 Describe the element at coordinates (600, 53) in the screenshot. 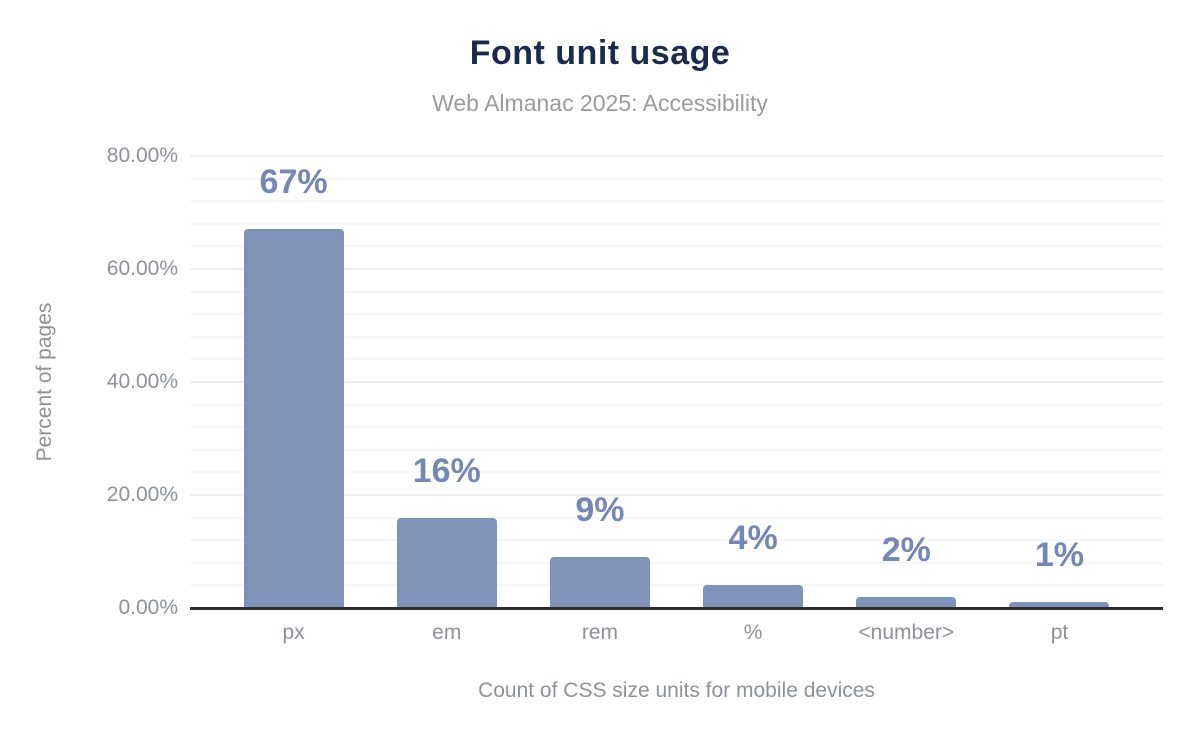

I see `chart-title: Font unit usage` at that location.